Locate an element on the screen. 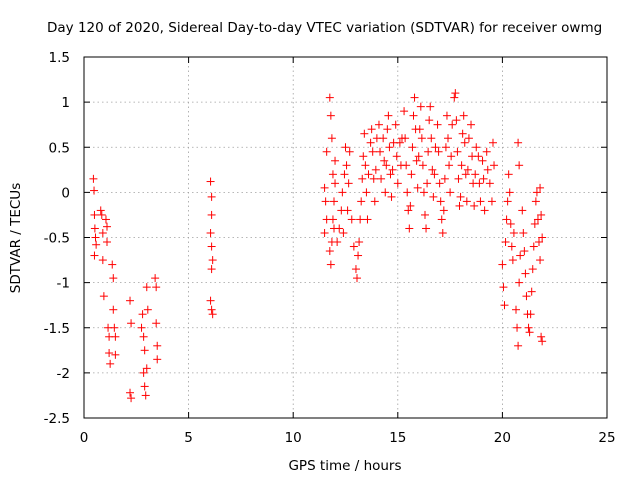 This screenshot has width=640, height=480. y-tick-label: -2 is located at coordinates (63, 374).